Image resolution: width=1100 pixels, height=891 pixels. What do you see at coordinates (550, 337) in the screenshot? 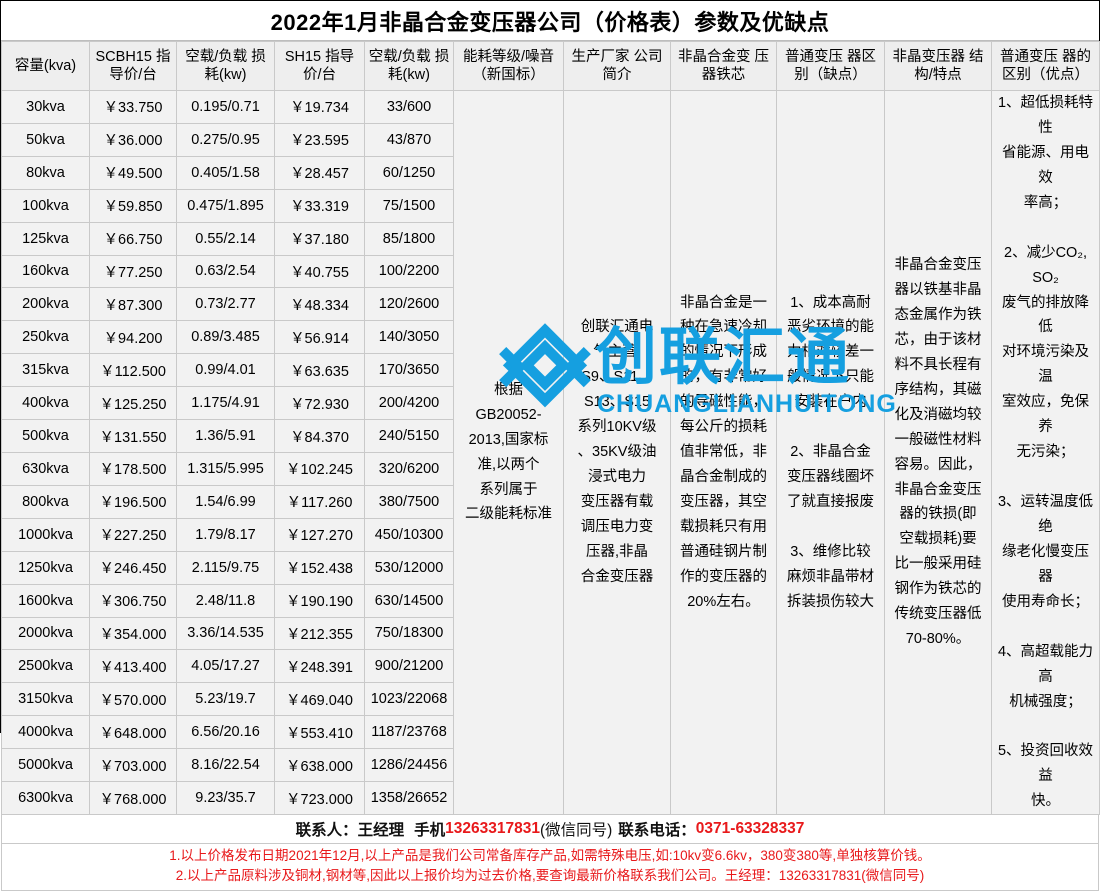
I see `table-row: 250kva ￥94.200 0.89/3.485 ￥56.914 140/3050` at bounding box center [550, 337].